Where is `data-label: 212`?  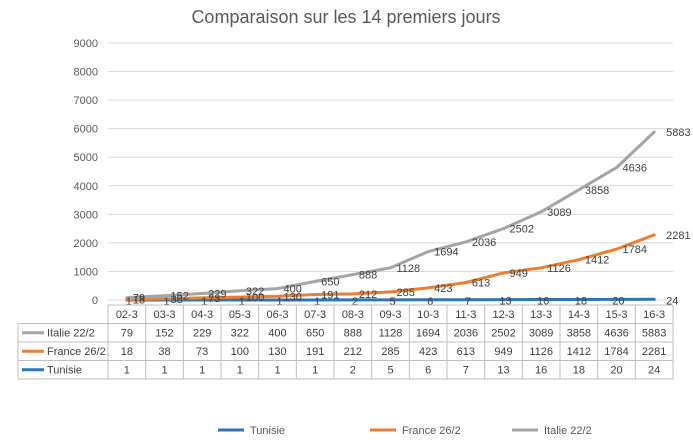
data-label: 212 is located at coordinates (368, 295).